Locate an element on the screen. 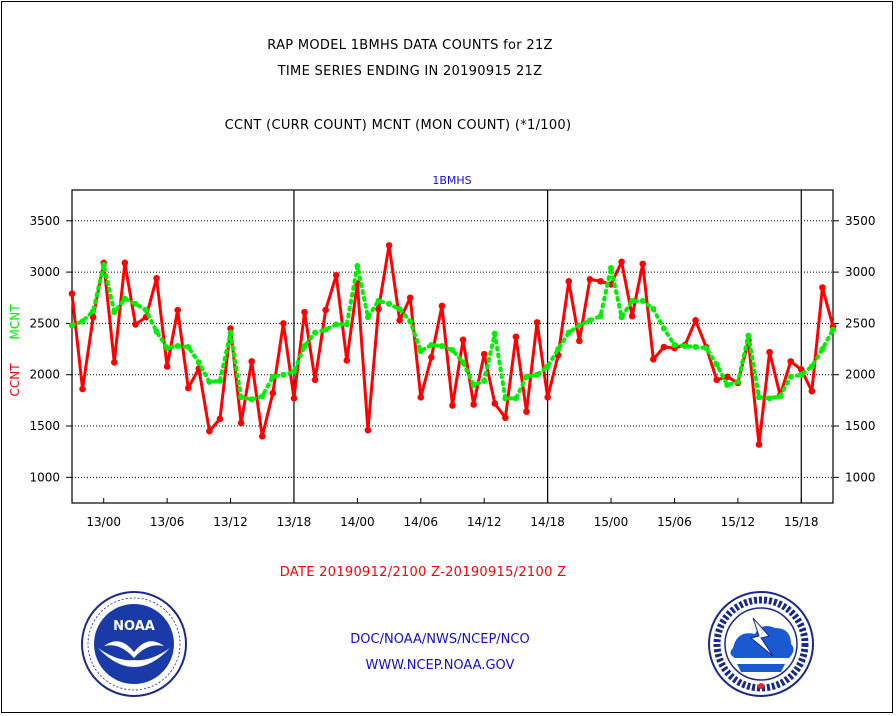 The height and width of the screenshot is (716, 896). y-tick-label-right: 2000 is located at coordinates (860, 375).